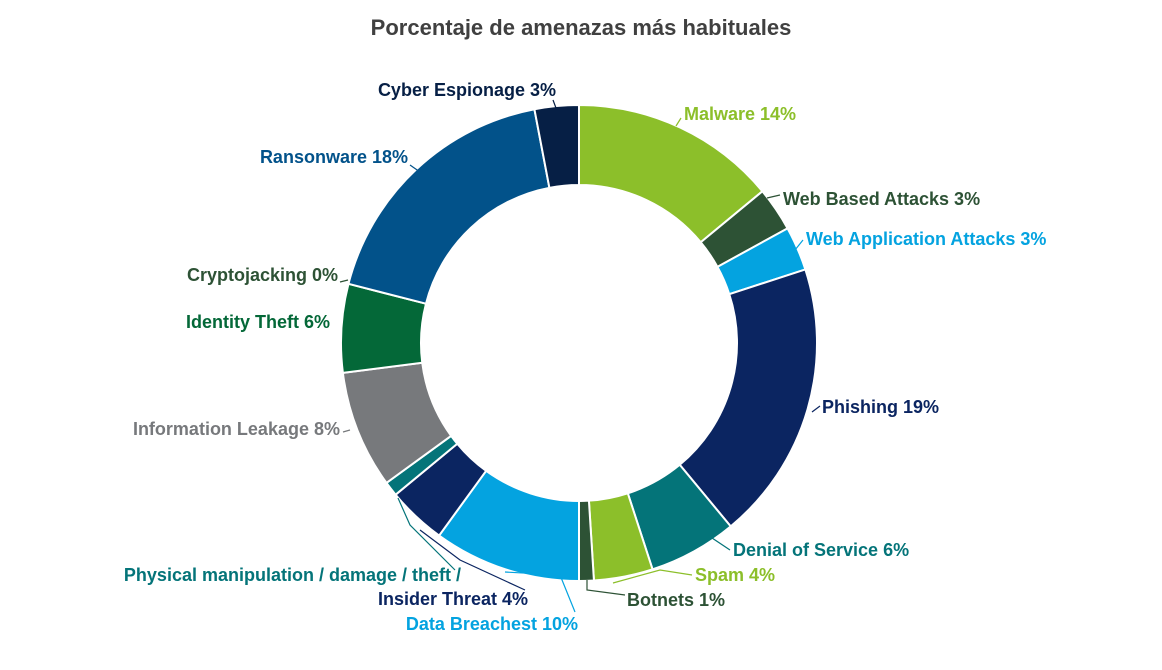  I want to click on label-identity-theft-6: Identity Theft 6%, so click(258, 322).